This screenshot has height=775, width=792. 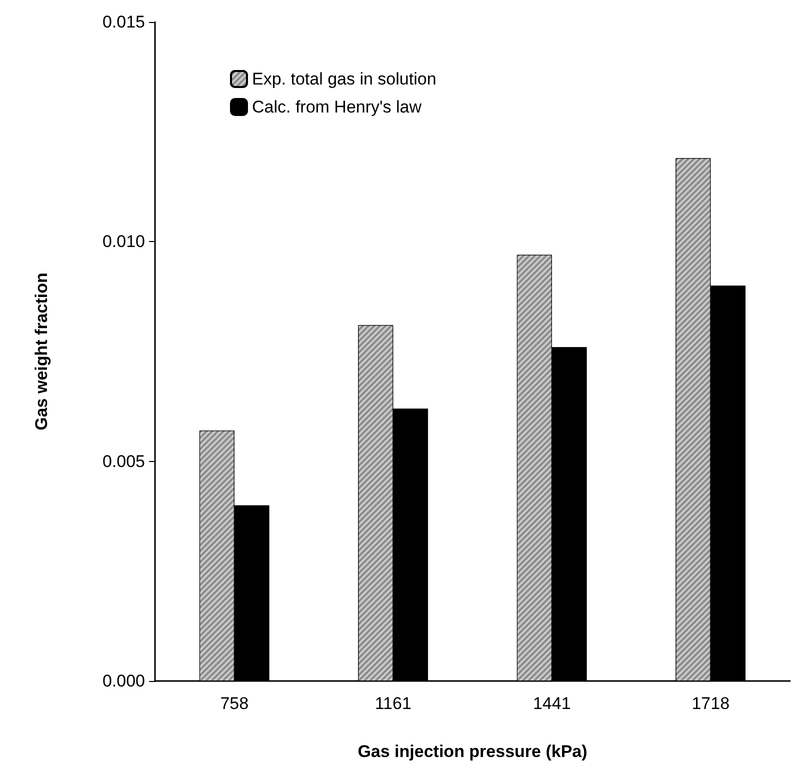 I want to click on y-axis-title: Gas weight fraction, so click(x=41, y=351).